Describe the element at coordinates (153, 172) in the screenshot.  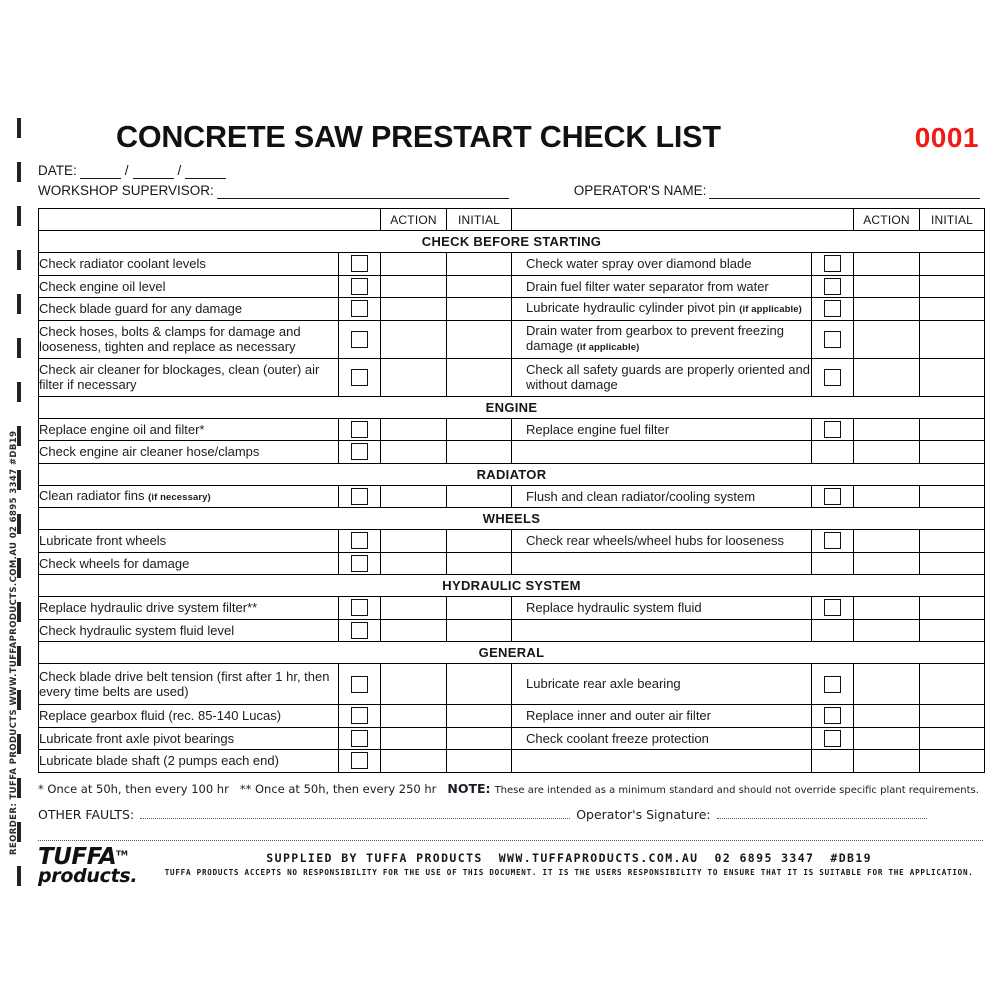
I see `date-month-field` at that location.